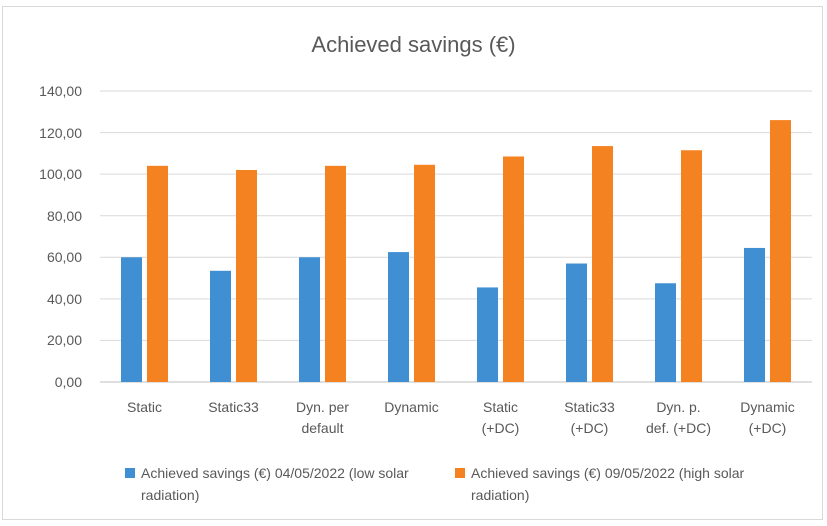 The height and width of the screenshot is (526, 827). I want to click on x-tick-label: Dyn. per default, so click(322, 417).